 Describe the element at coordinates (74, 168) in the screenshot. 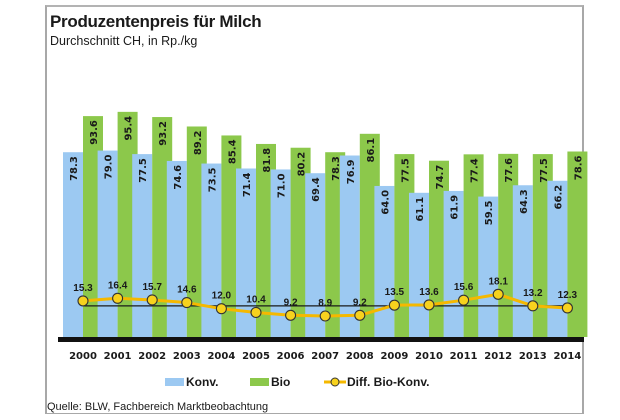

I see `label-konv-2000: 78.3` at that location.